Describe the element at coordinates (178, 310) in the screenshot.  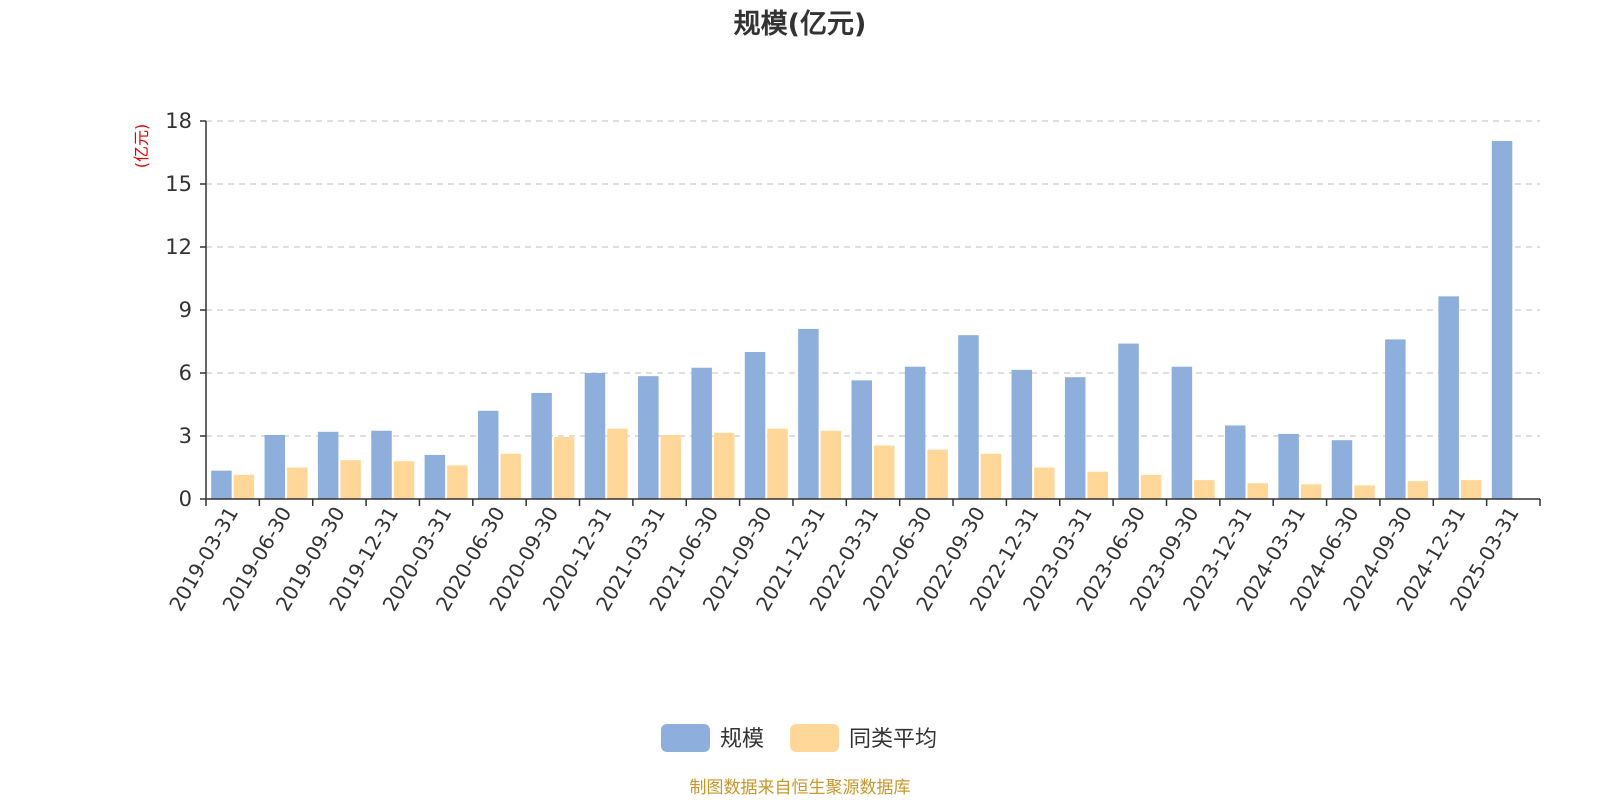
I see `y-tick-labels: 0 3 6 9 12 15 18` at that location.